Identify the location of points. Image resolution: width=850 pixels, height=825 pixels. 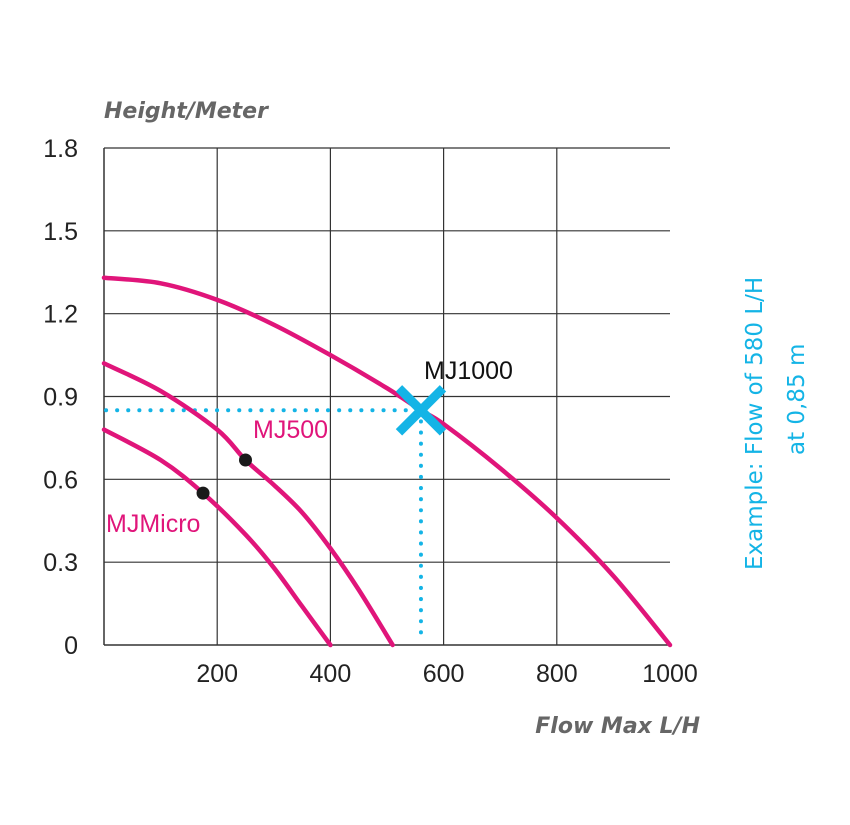
(224, 476).